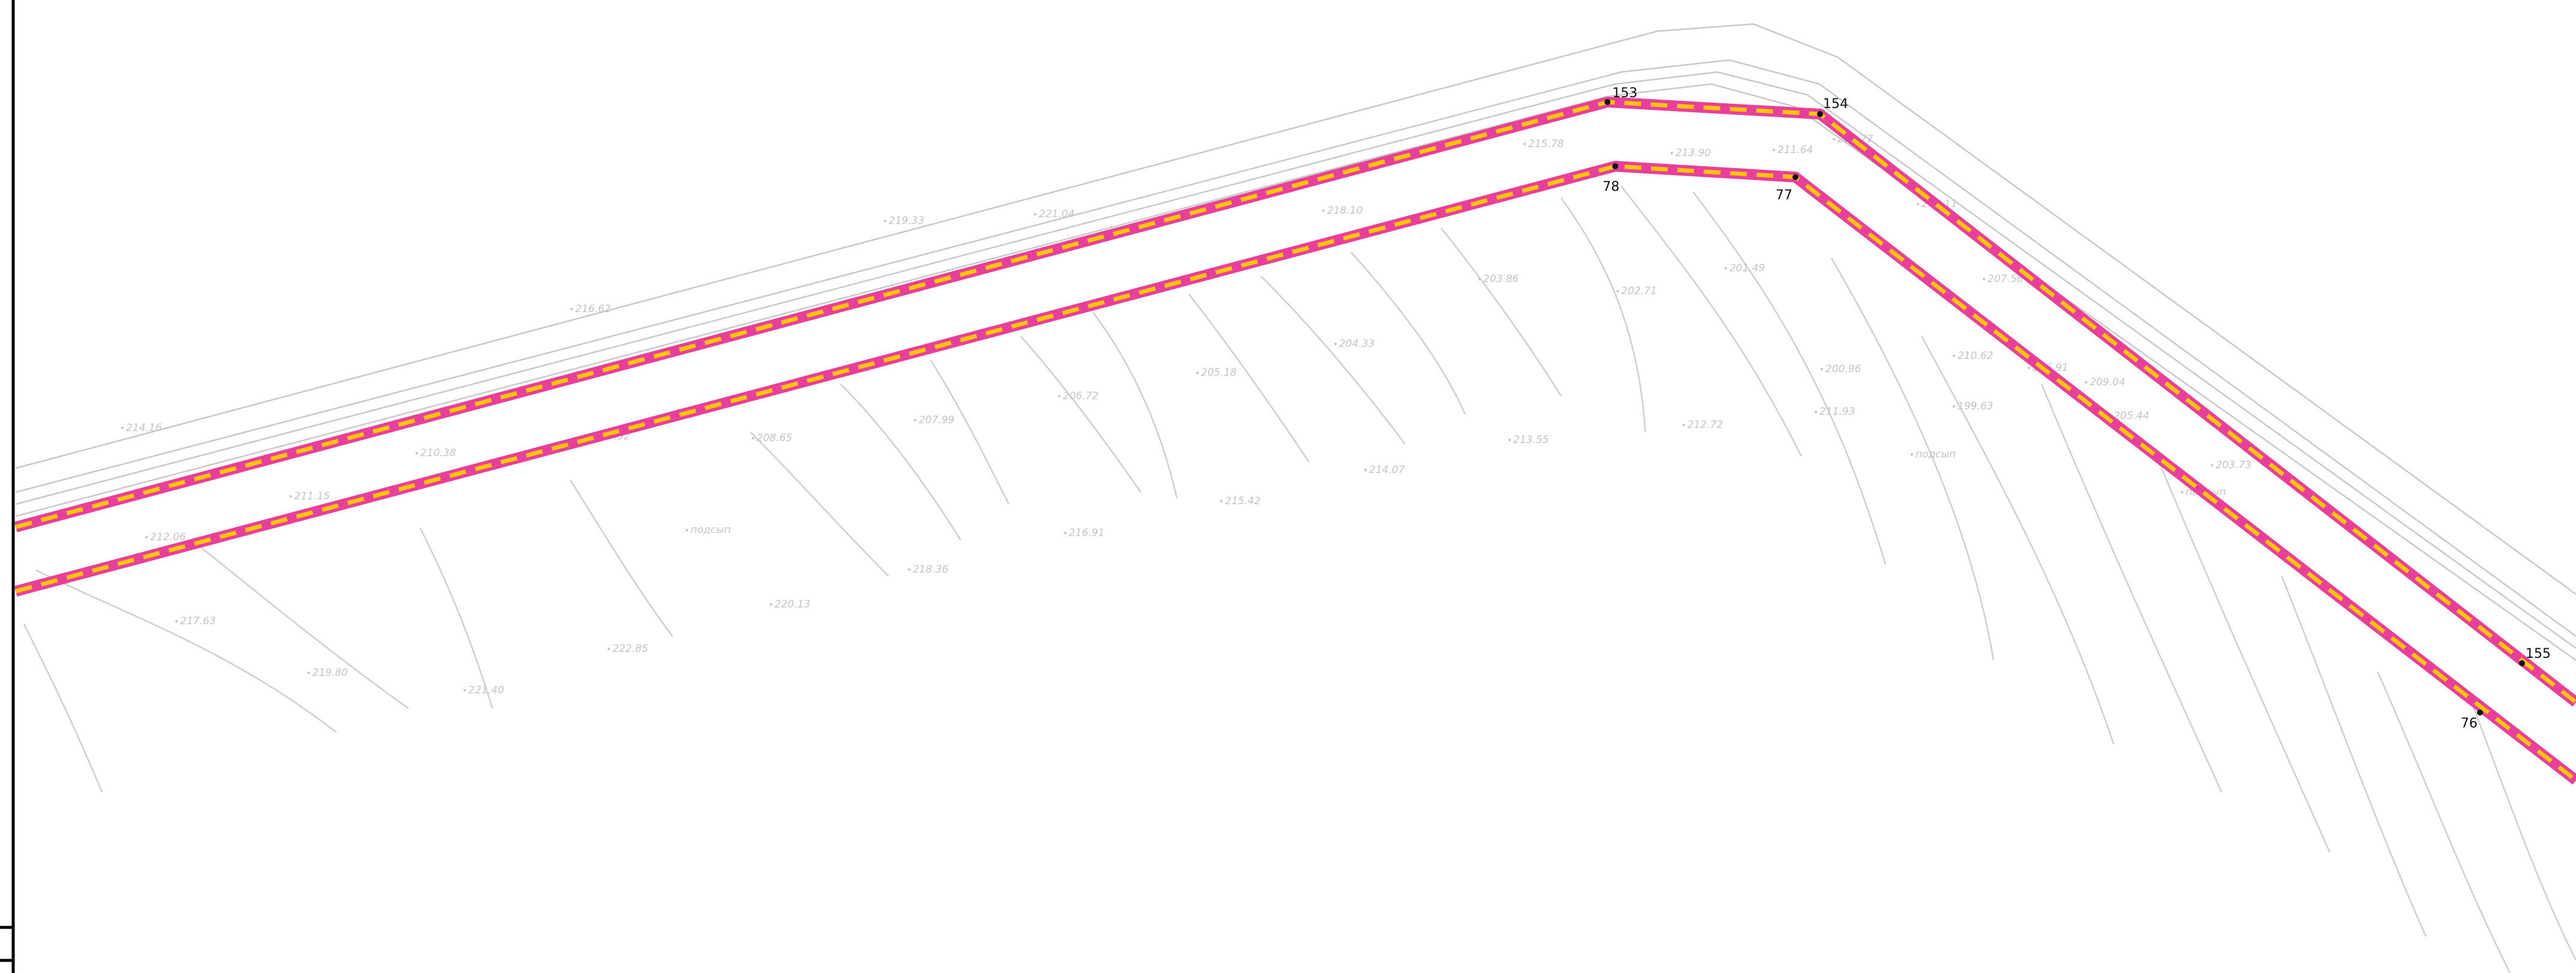 Image resolution: width=2576 pixels, height=973 pixels. I want to click on elevation-label: 205.18, so click(1219, 373).